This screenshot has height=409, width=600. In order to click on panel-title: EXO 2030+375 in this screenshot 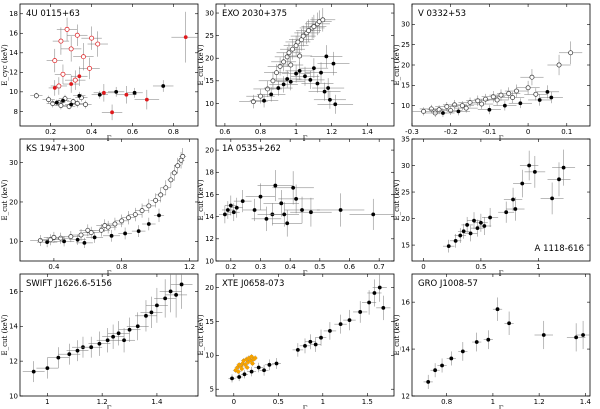, I will do `click(254, 14)`.